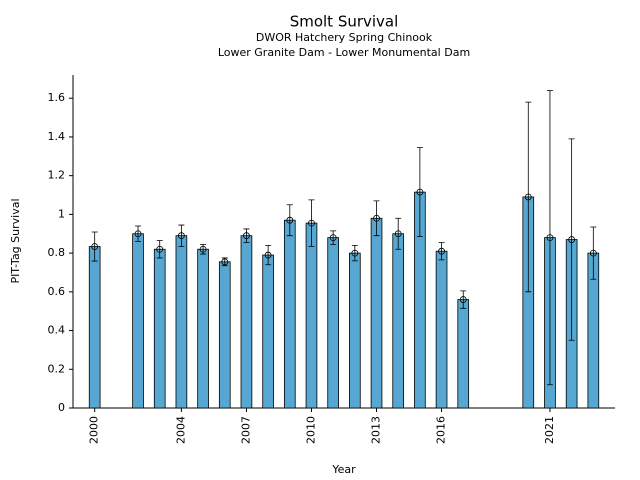 This screenshot has width=640, height=480. Describe the element at coordinates (344, 37) in the screenshot. I see `chart-subtitle: DWOR Hatchery Spring Chinook` at that location.